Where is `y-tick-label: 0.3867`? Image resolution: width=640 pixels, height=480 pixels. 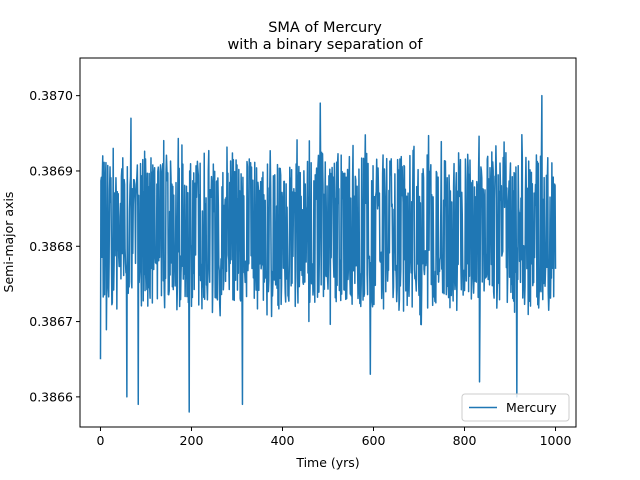
y-tick-label: 0.3867 is located at coordinates (51, 321).